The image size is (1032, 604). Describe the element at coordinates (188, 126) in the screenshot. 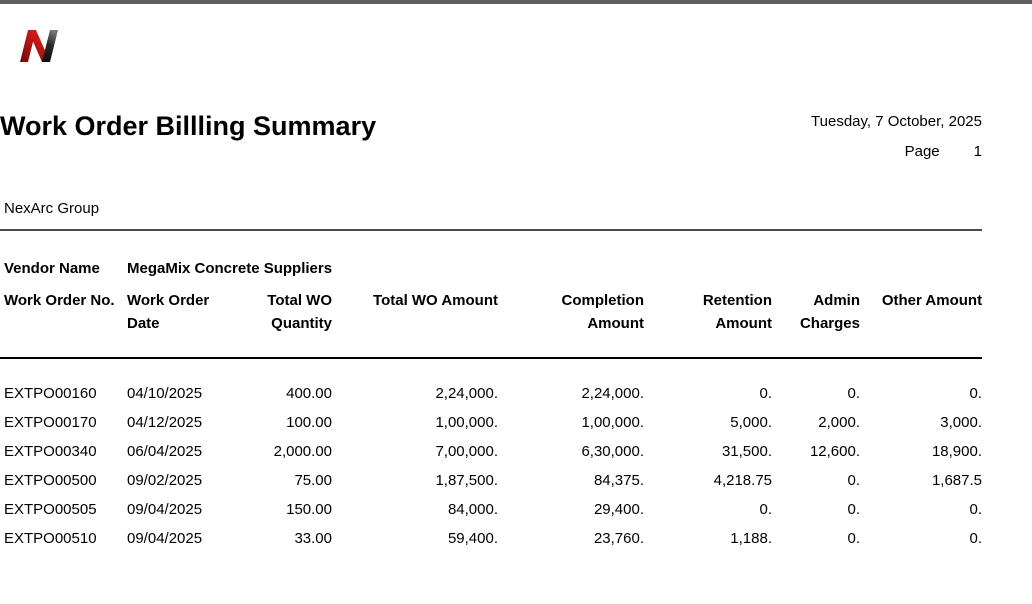

I see `report-title: Work Order Billling Summary` at that location.